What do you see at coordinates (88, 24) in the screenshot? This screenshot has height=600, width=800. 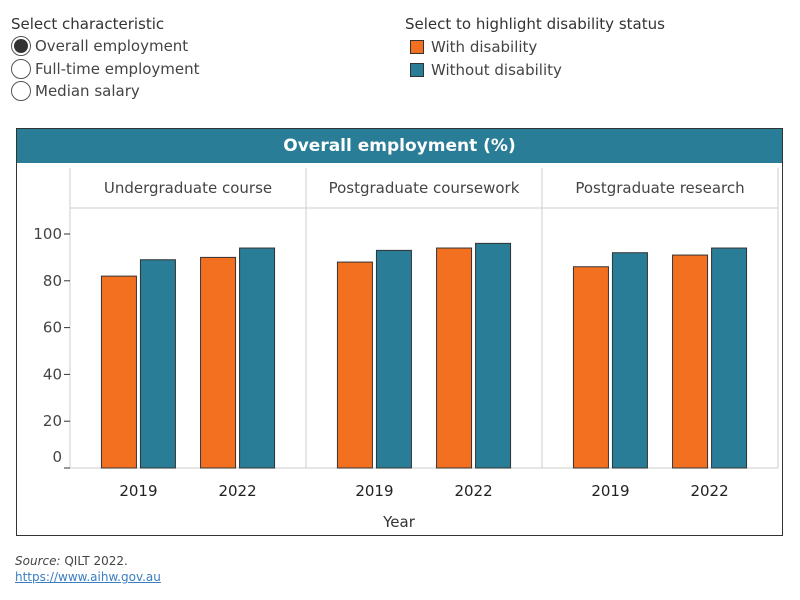 I see `characteristic-title: Select characteristic` at bounding box center [88, 24].